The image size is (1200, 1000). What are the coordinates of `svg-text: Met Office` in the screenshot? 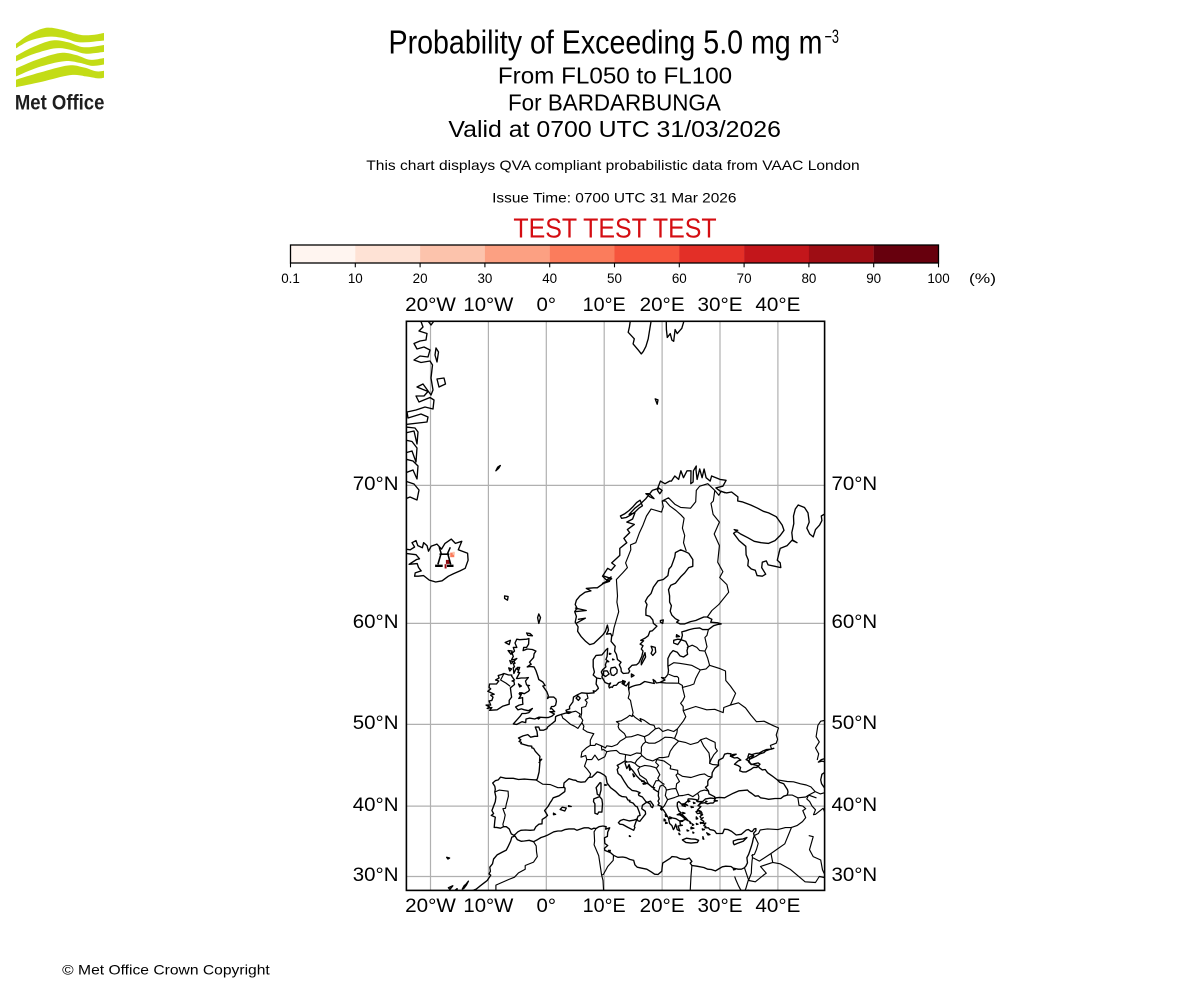 It's located at (60, 102).